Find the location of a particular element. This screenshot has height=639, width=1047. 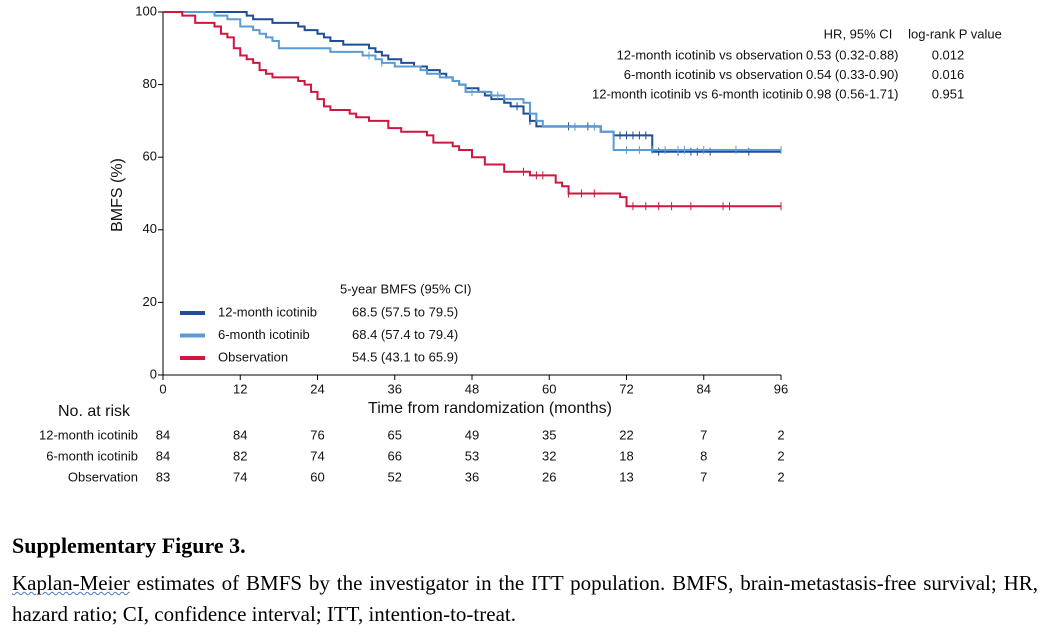

y-tick-label: 100 is located at coordinates (146, 10).